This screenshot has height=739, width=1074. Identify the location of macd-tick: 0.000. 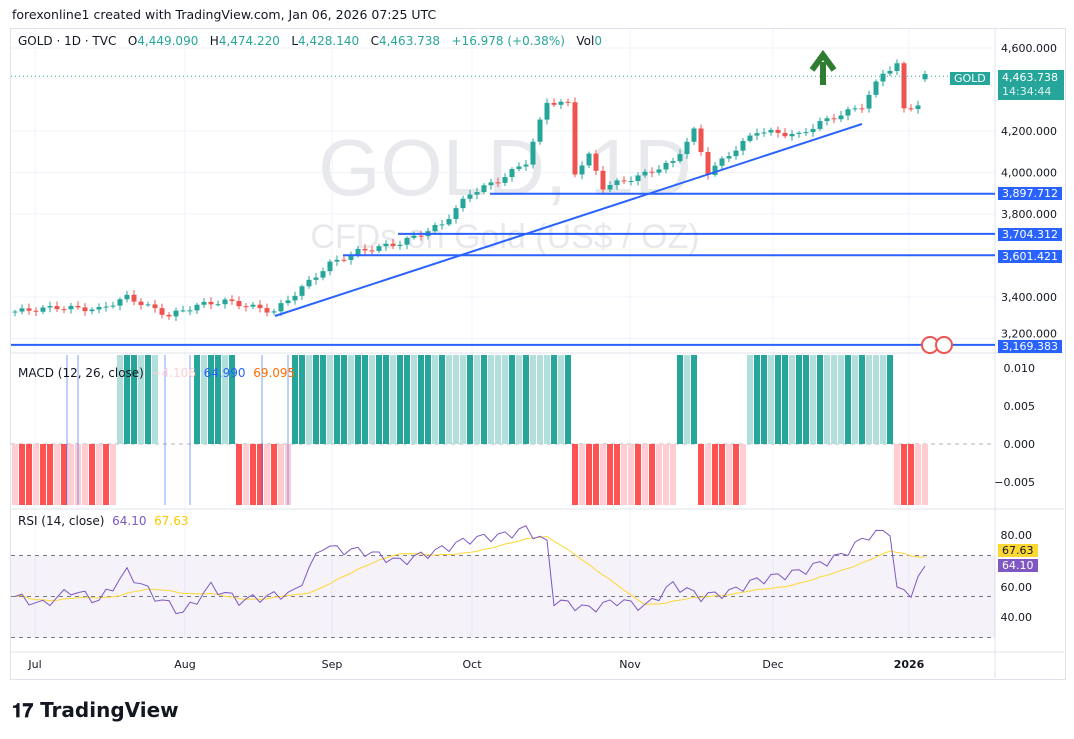
(1020, 444).